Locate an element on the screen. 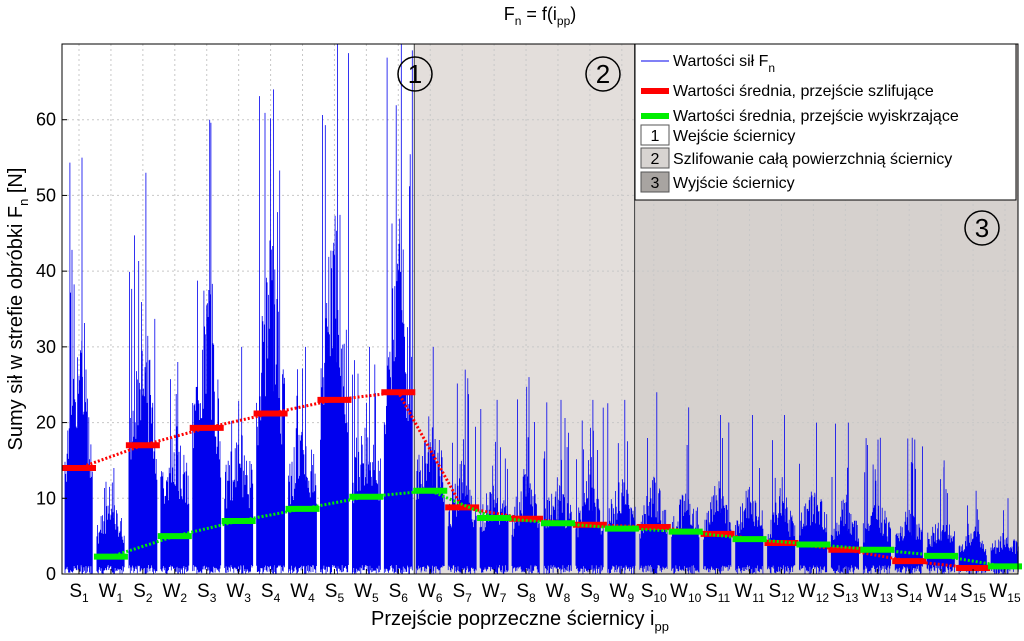  x-tick-label: S11 is located at coordinates (717, 593).